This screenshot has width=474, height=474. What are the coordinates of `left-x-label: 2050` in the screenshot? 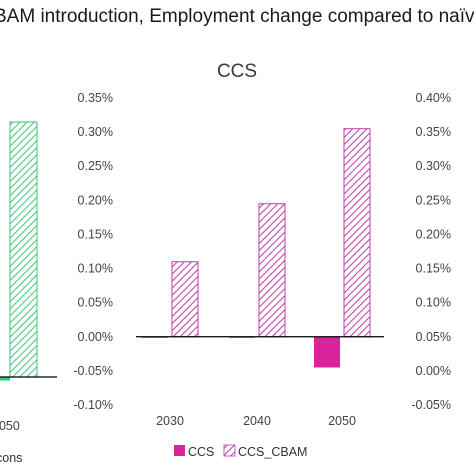 It's located at (10, 426).